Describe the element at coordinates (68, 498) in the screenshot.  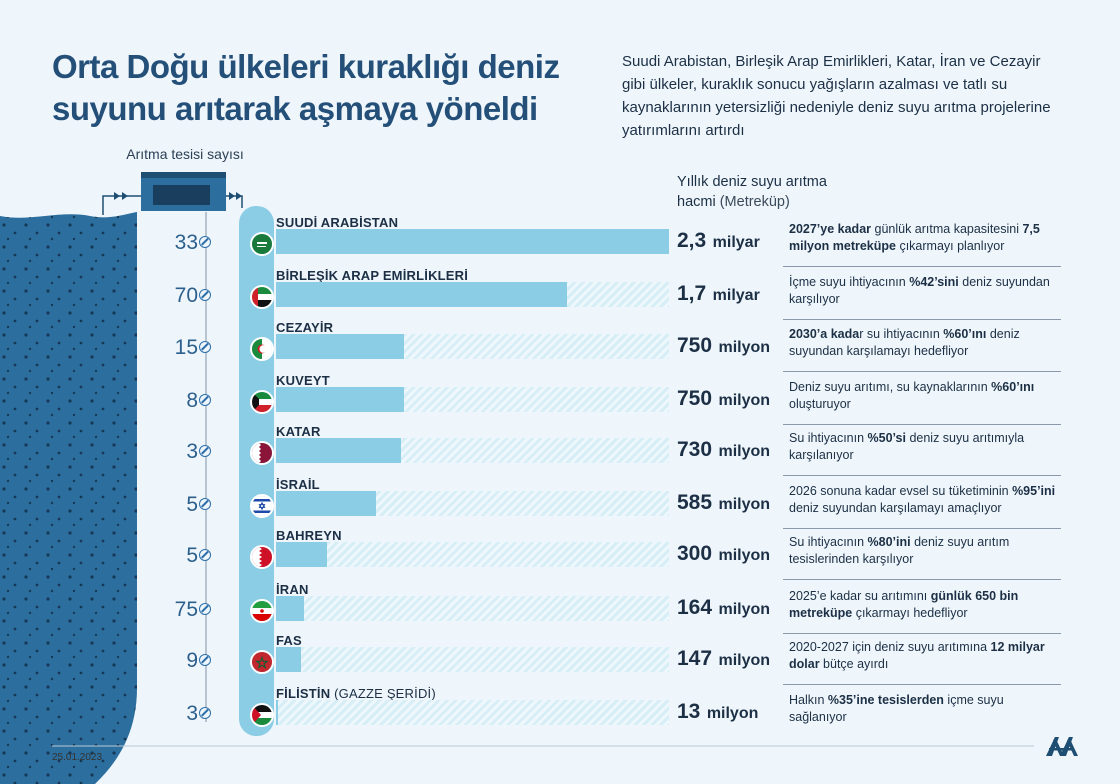
I see `sea-bubbles` at that location.